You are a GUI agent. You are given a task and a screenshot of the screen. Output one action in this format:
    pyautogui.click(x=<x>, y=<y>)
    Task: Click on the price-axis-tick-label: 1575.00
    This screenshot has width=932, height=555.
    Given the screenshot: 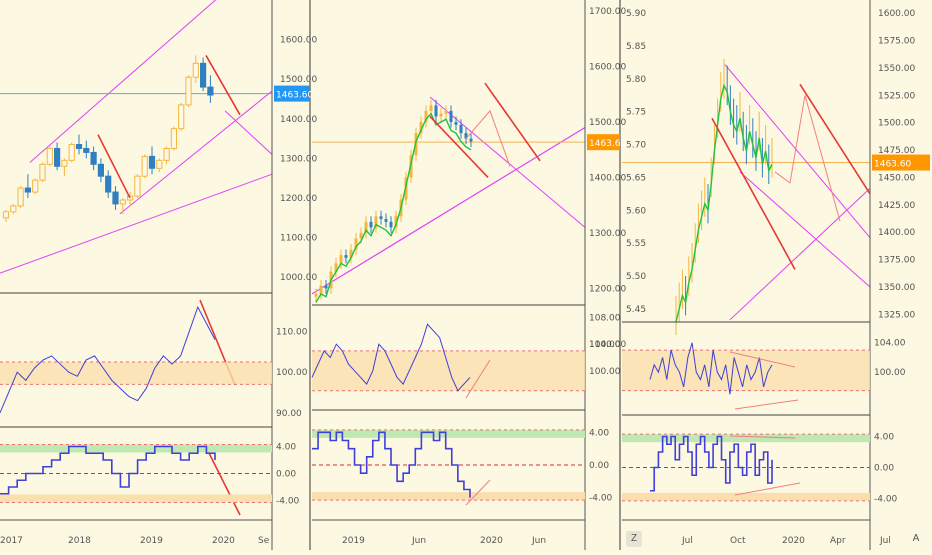 What is the action you would take?
    pyautogui.click(x=896, y=42)
    